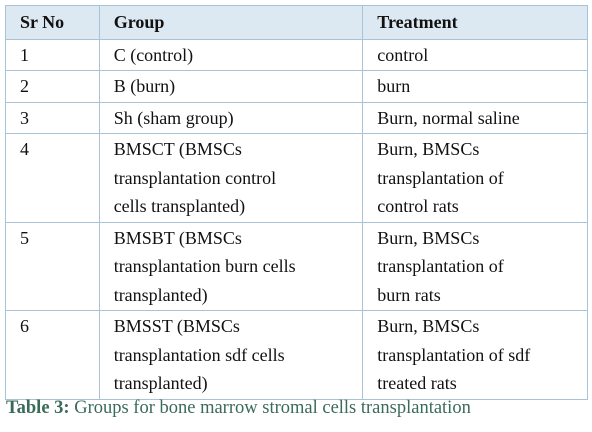  What do you see at coordinates (177, 237) in the screenshot?
I see `cell-line: BMSBT (BMSCs` at bounding box center [177, 237].